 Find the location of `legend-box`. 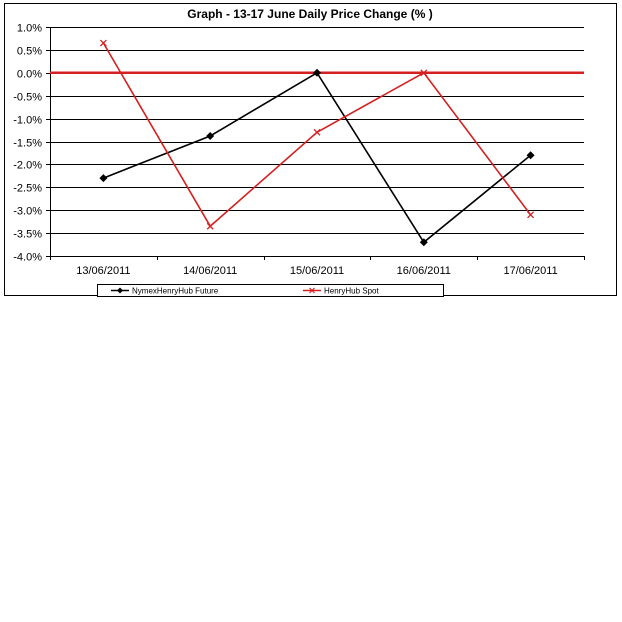

legend-box is located at coordinates (270, 290).